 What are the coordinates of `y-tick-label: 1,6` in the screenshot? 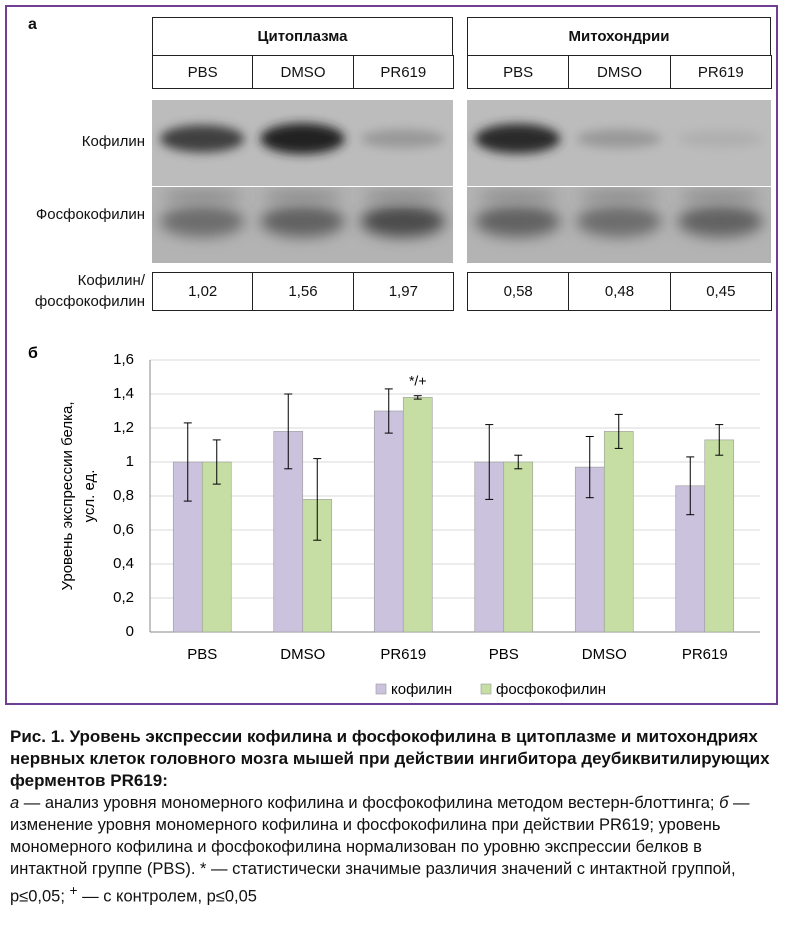 It's located at (123, 359).